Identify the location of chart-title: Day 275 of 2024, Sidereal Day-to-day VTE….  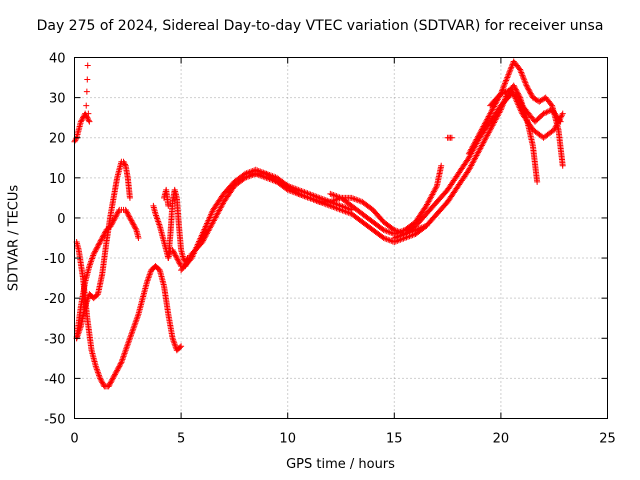
(320, 26).